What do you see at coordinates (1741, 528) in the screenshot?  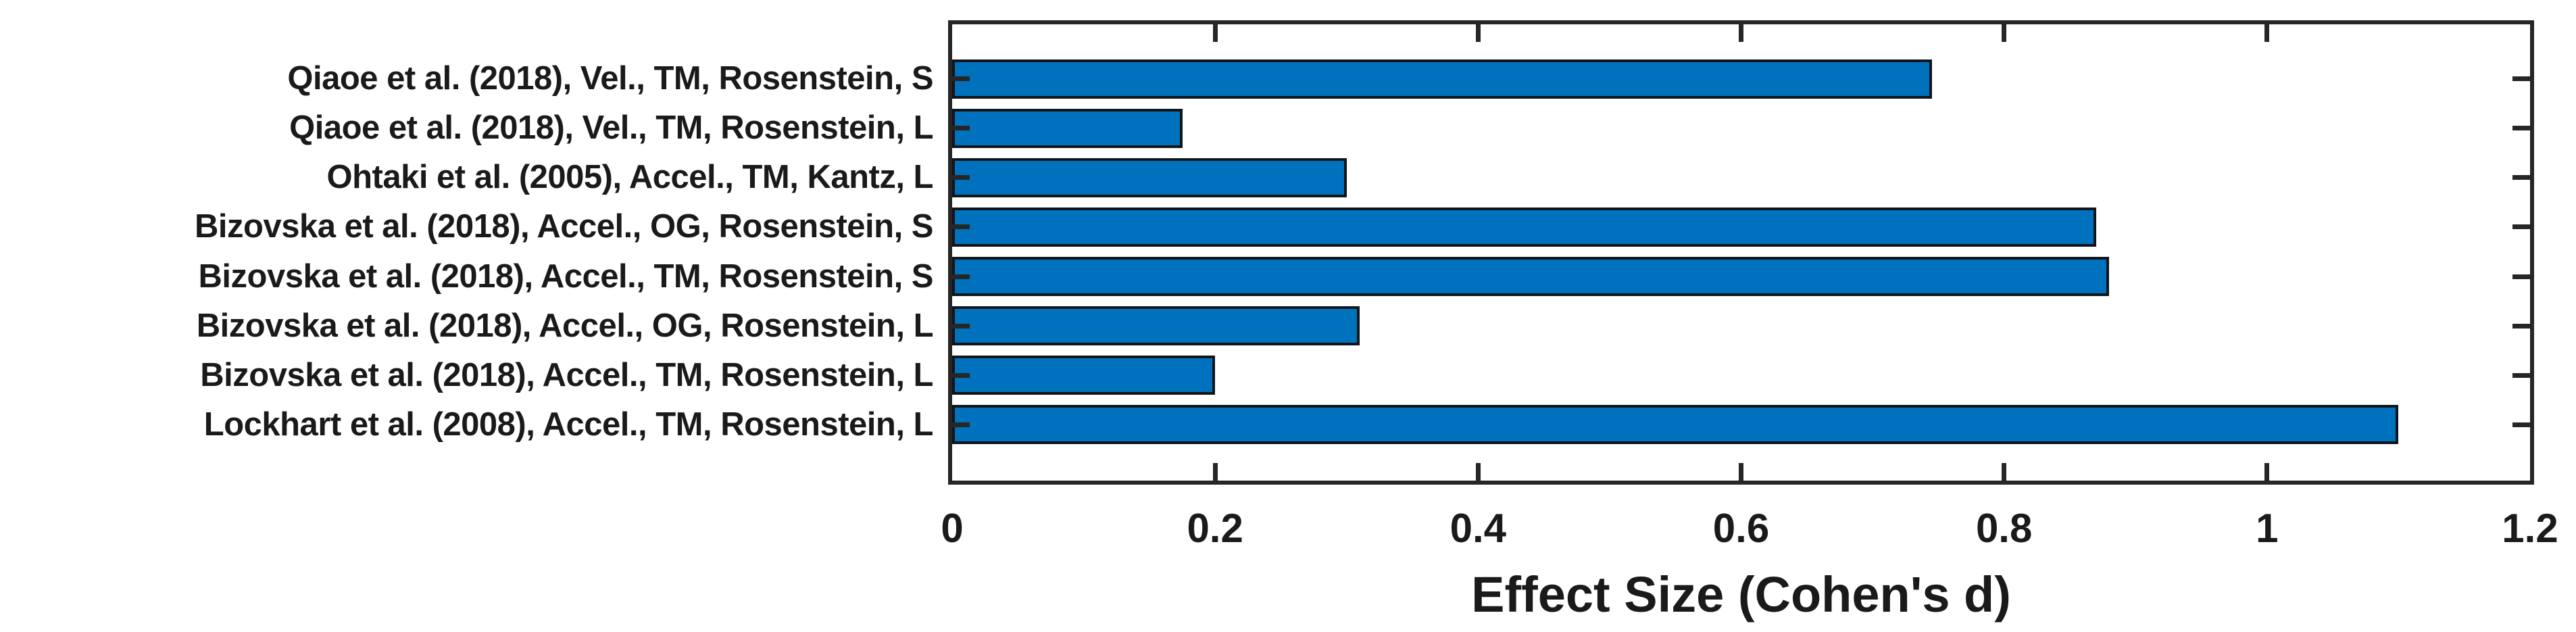 I see `x-tick-label: 0.6` at bounding box center [1741, 528].